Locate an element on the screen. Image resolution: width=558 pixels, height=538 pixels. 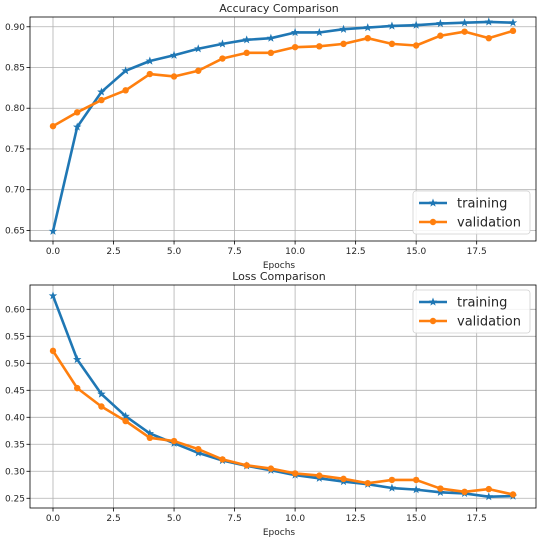
y-tick-label: 0.25 is located at coordinates (15, 499).